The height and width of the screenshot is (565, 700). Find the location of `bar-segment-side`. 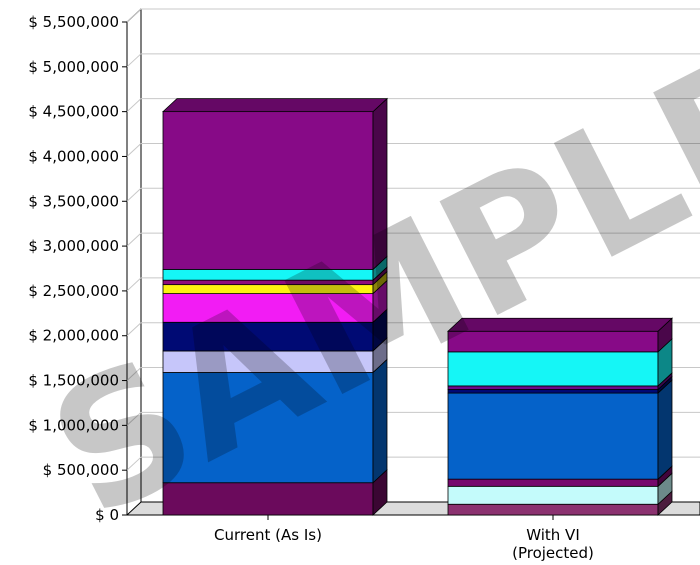

bar-segment-side is located at coordinates (665, 430).